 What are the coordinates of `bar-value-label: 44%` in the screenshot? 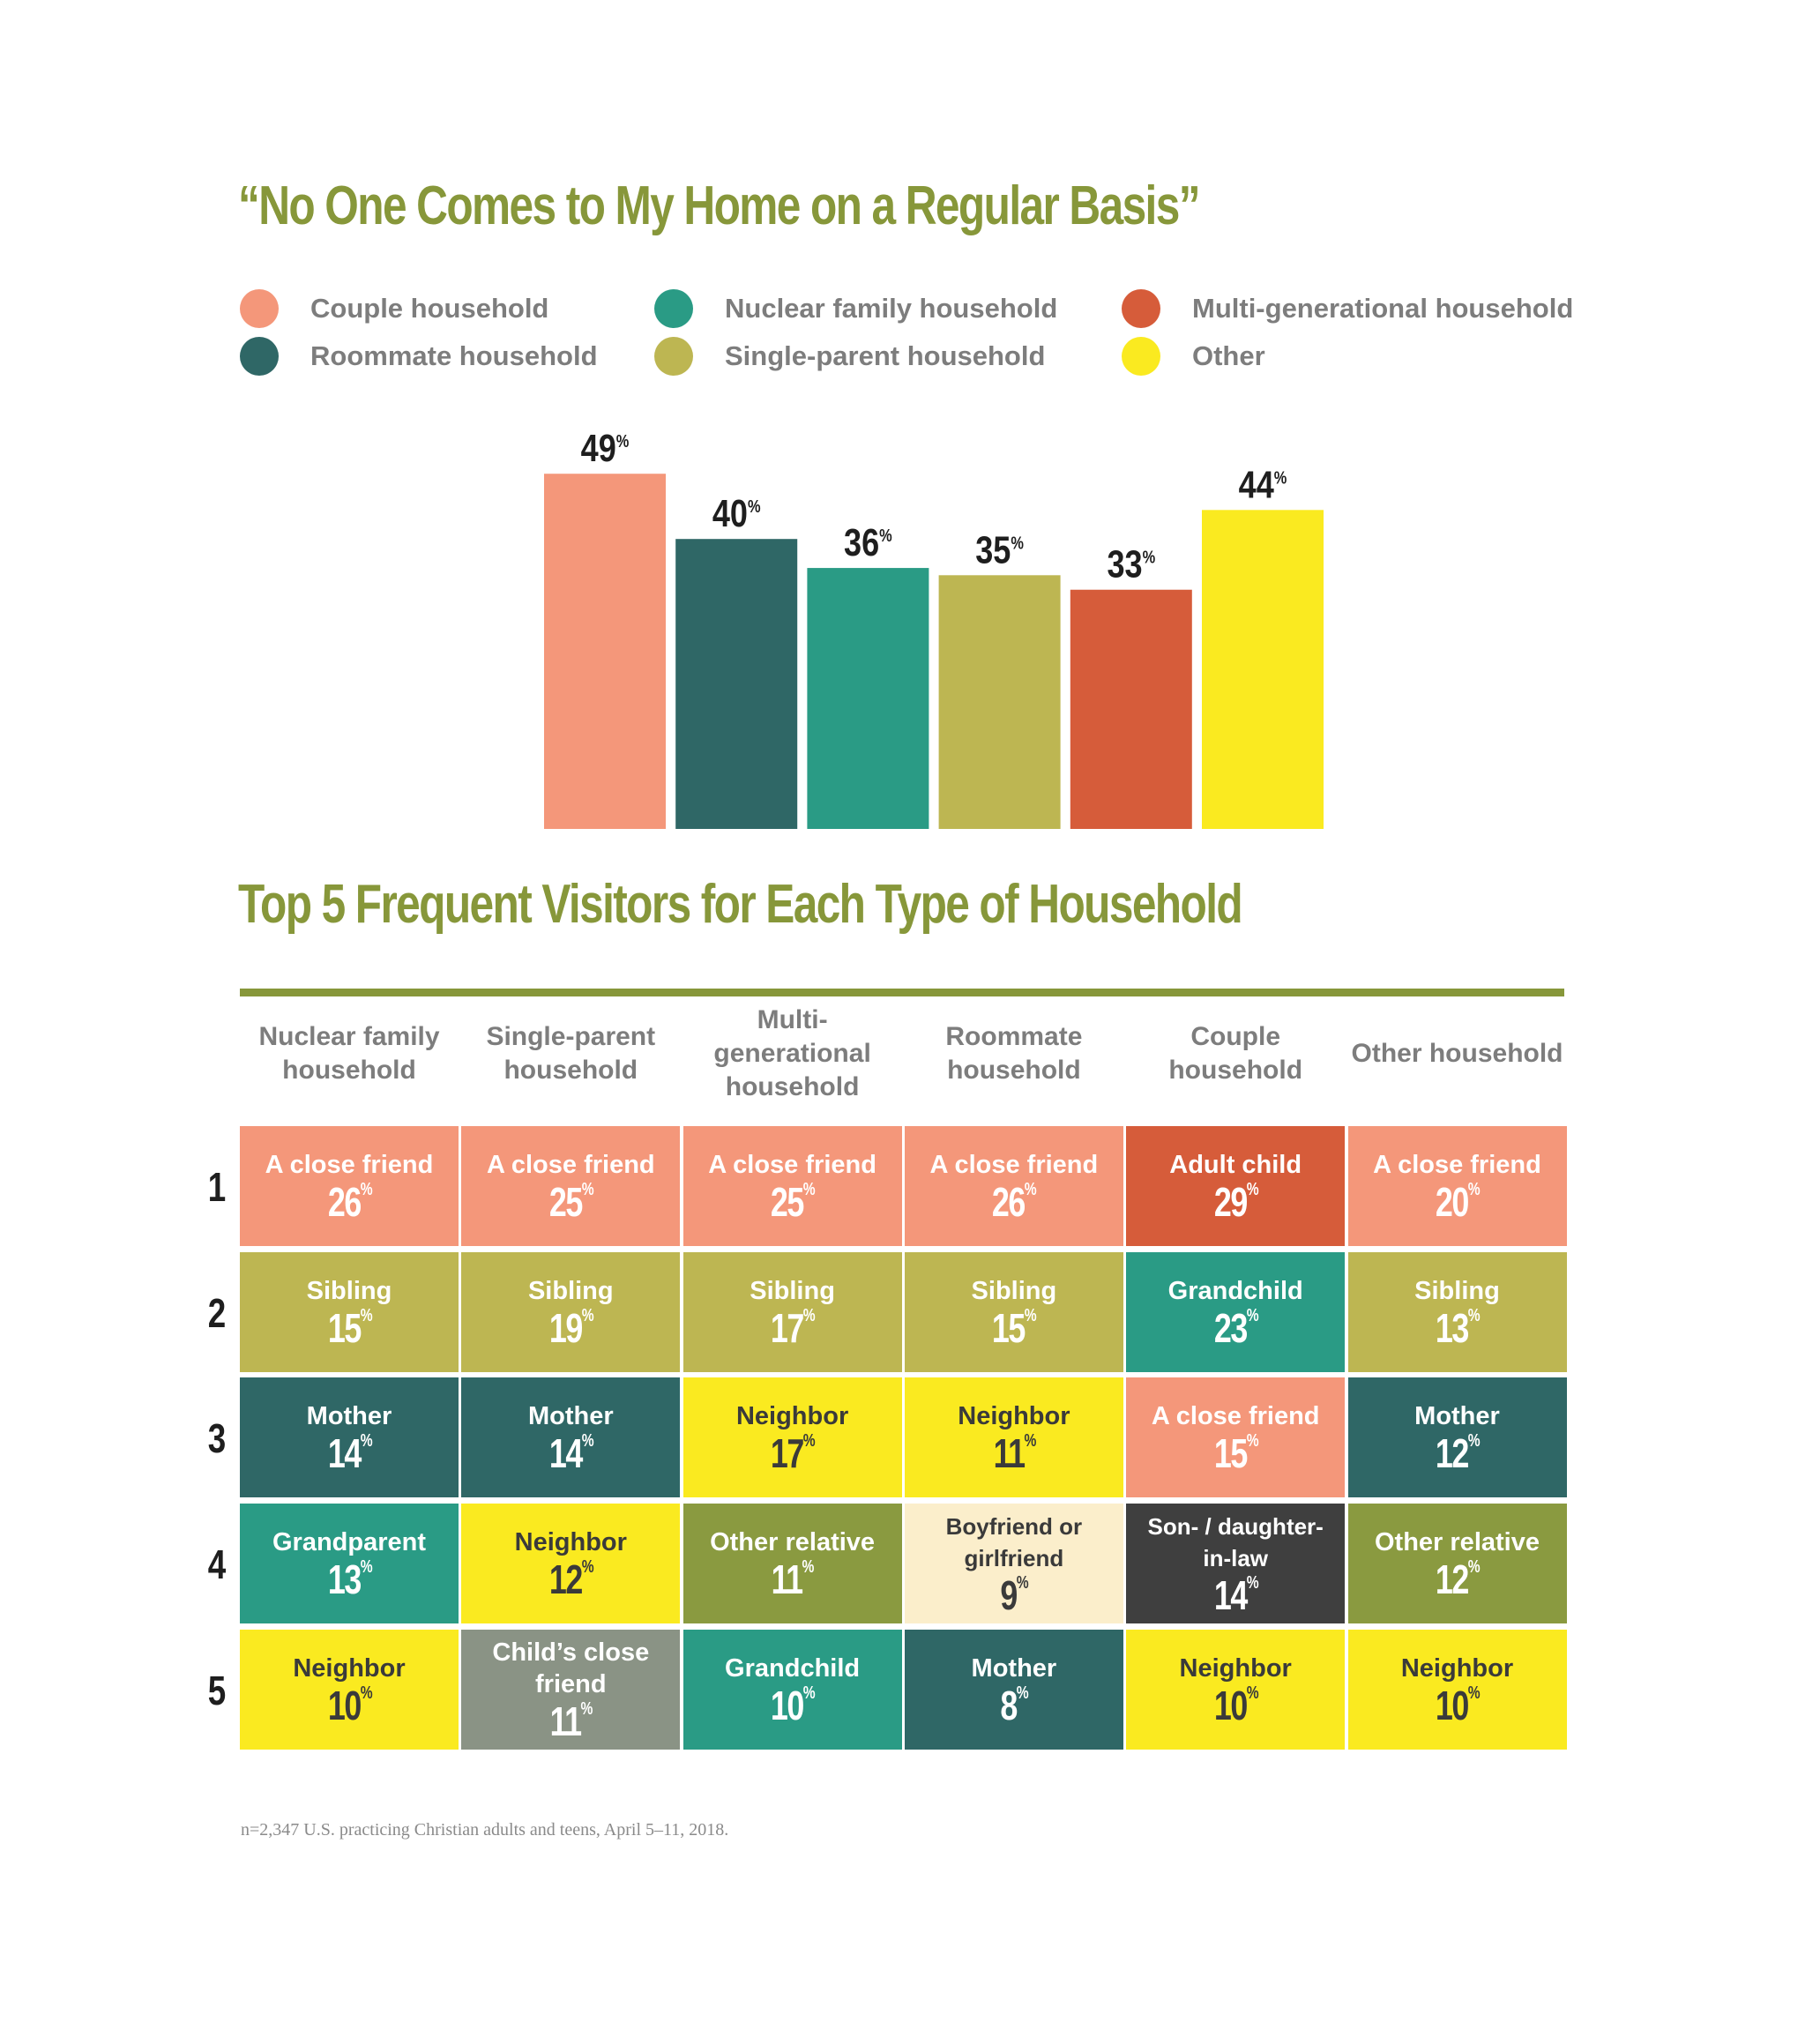 It's located at (1263, 484).